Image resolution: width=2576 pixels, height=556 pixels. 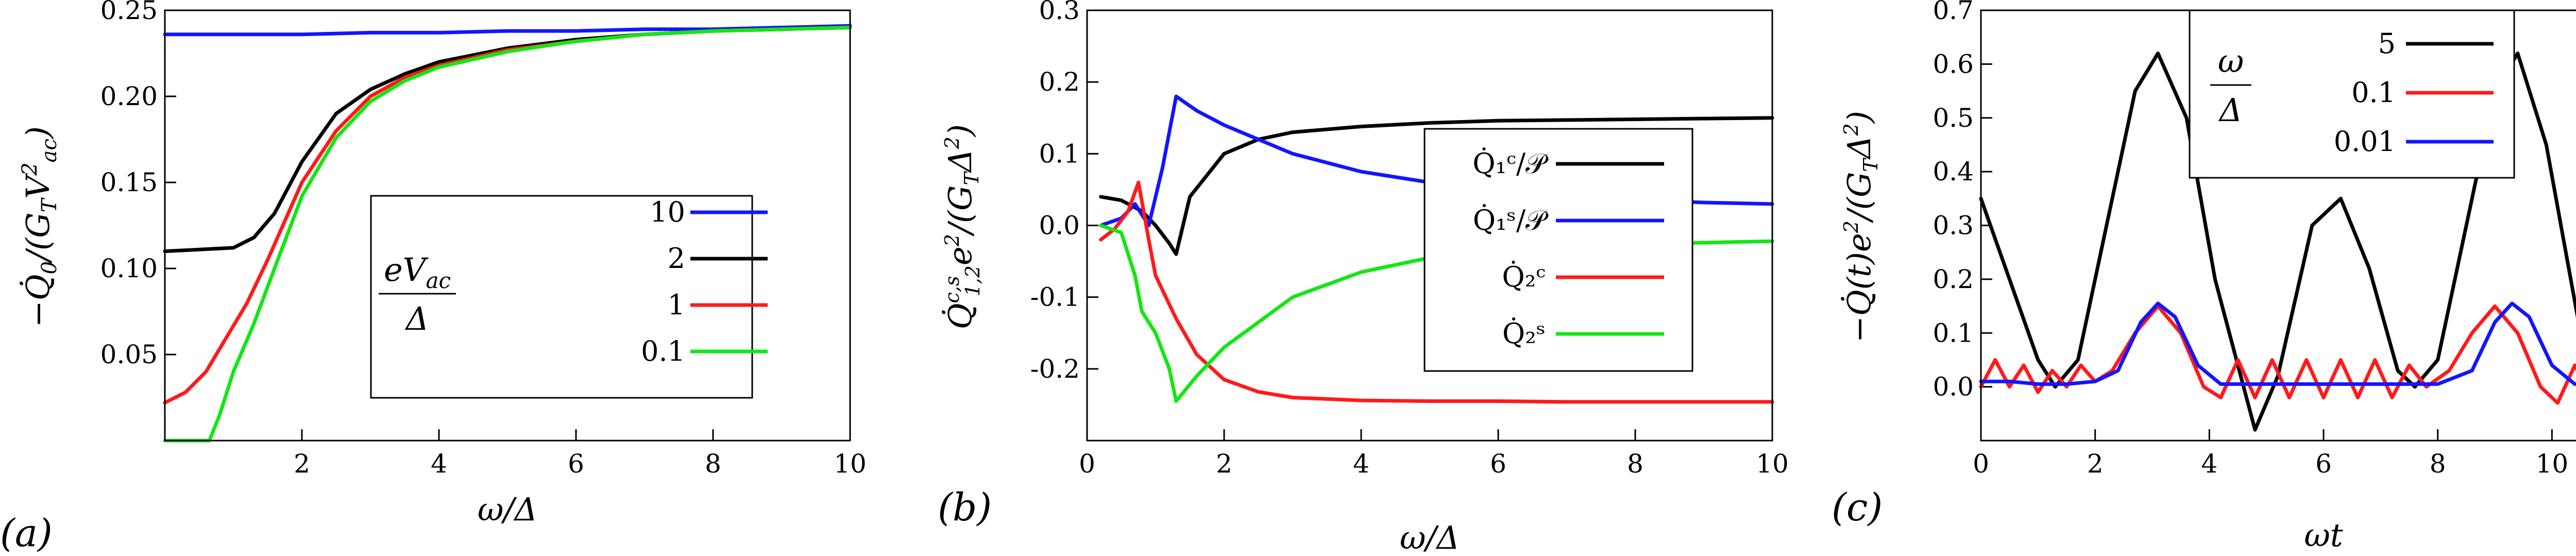 I want to click on x-tick-label-b-0: 0, so click(x=1087, y=464).